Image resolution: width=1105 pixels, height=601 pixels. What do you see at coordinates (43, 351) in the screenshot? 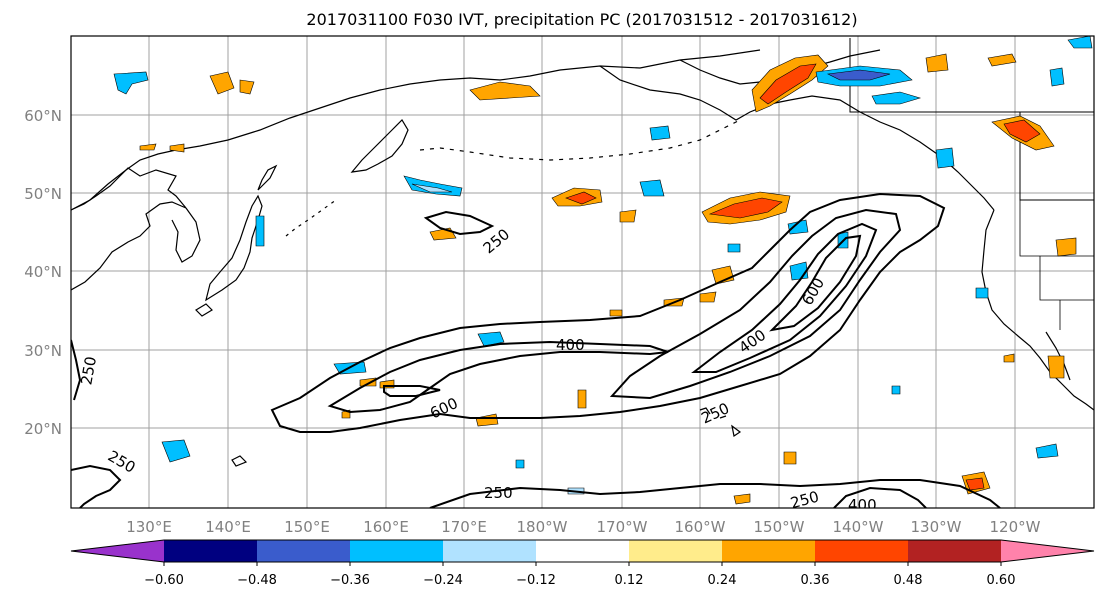
I see `latitude-tick-label: 30°N` at bounding box center [43, 351].